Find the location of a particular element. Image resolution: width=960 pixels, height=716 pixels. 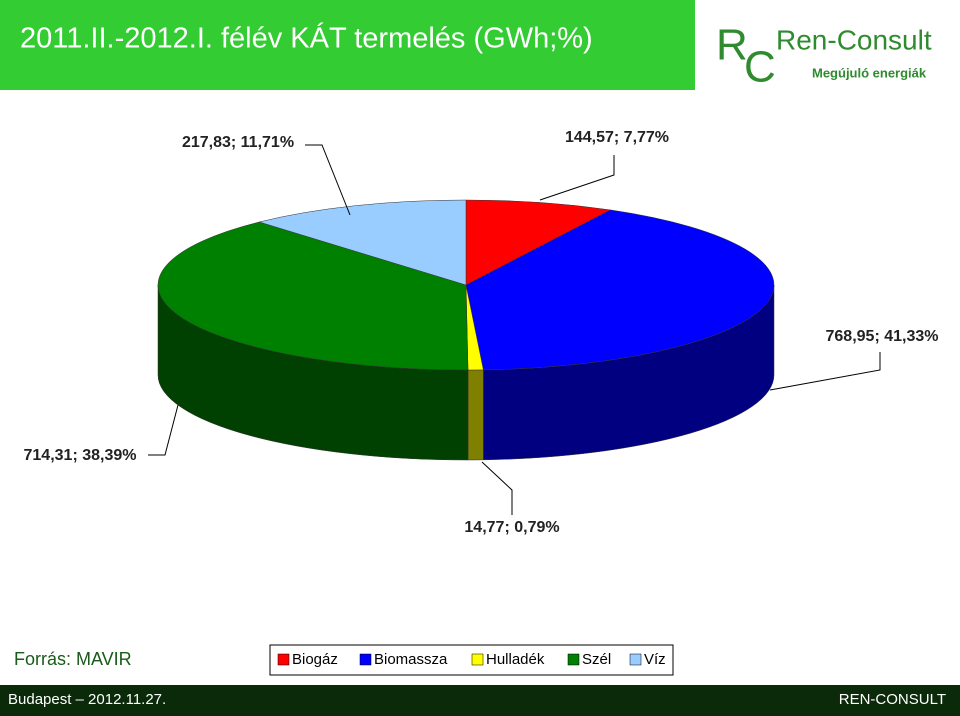

data-label: 768,95; 41,33% is located at coordinates (882, 336).